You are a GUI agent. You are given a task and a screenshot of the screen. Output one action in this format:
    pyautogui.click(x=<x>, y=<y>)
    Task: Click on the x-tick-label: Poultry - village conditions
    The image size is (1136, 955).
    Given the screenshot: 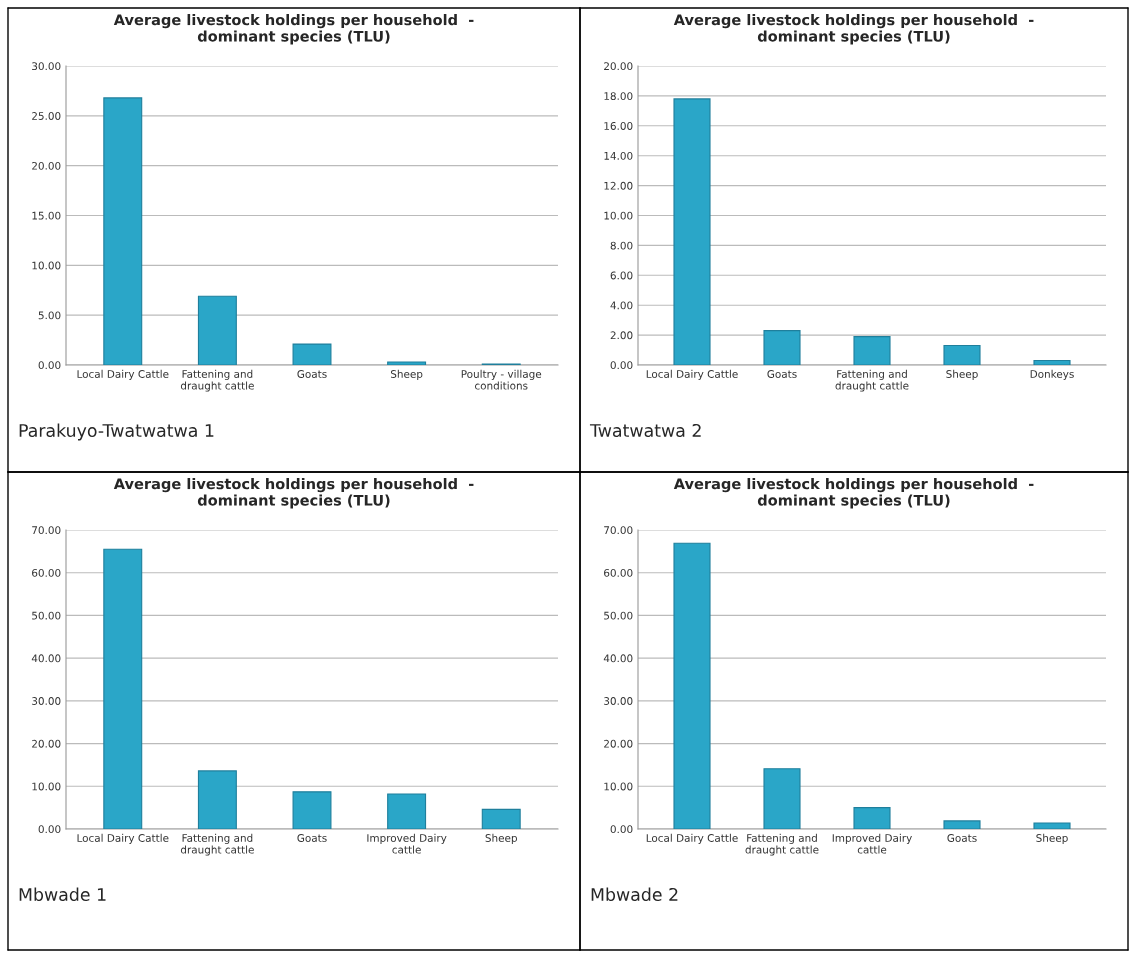 What is the action you would take?
    pyautogui.click(x=501, y=379)
    